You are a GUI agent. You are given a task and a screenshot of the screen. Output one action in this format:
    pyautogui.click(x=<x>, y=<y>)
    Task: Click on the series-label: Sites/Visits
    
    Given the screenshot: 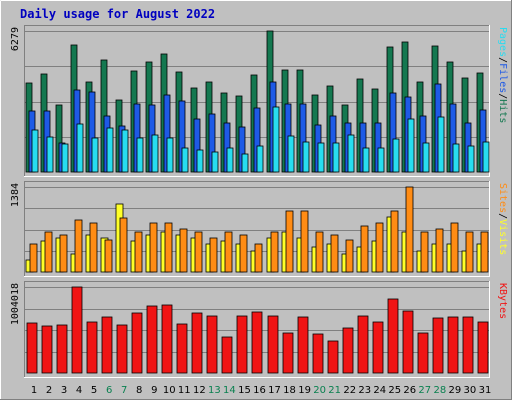 What is the action you would take?
    pyautogui.click(x=502, y=219)
    